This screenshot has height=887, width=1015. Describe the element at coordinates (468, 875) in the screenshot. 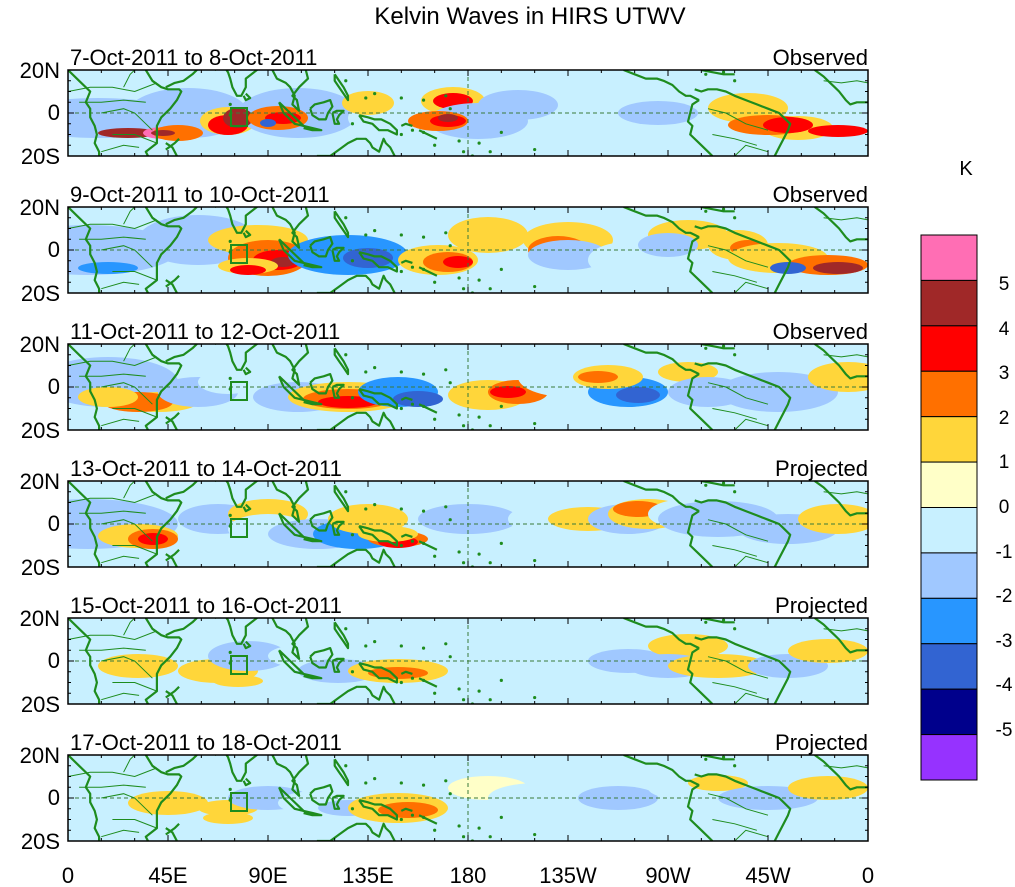

I see `lon-label: 180` at that location.